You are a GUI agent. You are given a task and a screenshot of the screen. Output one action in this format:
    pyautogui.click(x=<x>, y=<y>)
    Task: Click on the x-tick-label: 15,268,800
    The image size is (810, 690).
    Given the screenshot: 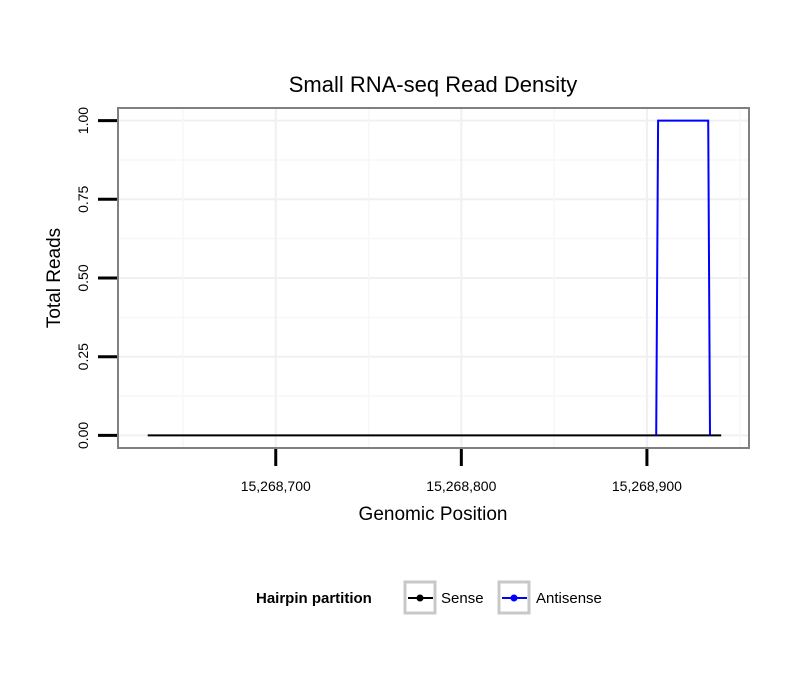 What is the action you would take?
    pyautogui.click(x=461, y=486)
    